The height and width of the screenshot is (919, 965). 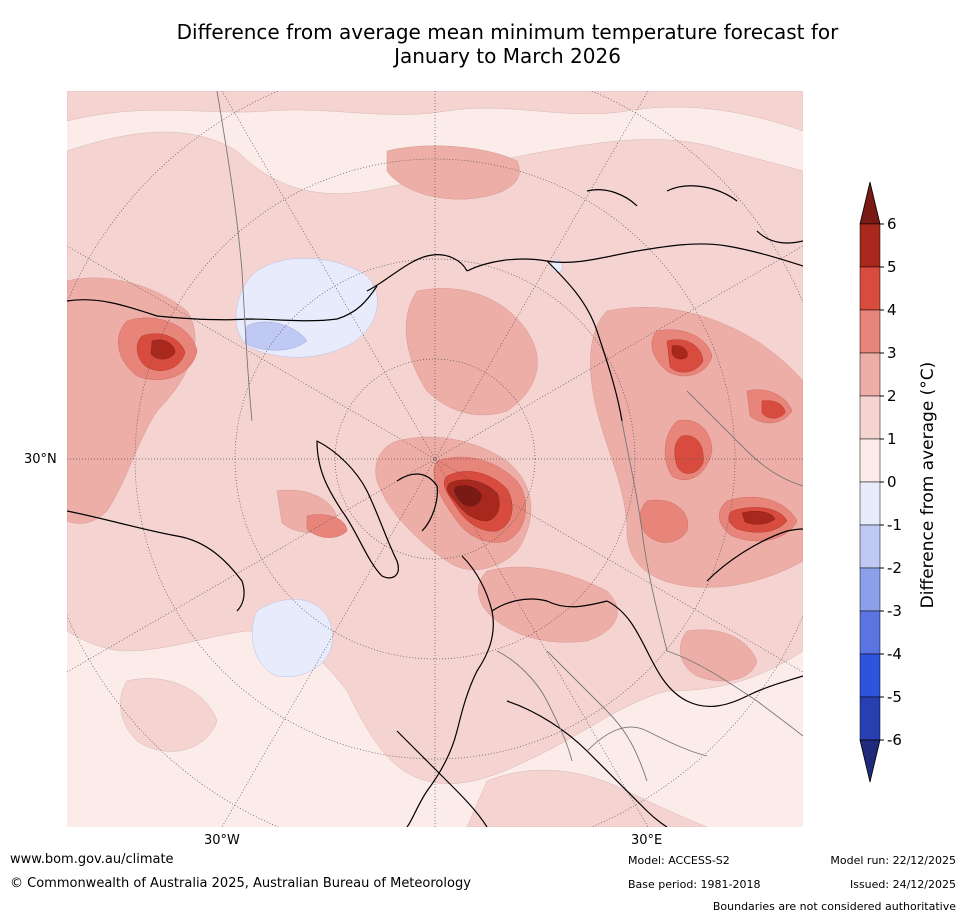 I want to click on footer-model: Model: ACCESS-S2, so click(x=679, y=860).